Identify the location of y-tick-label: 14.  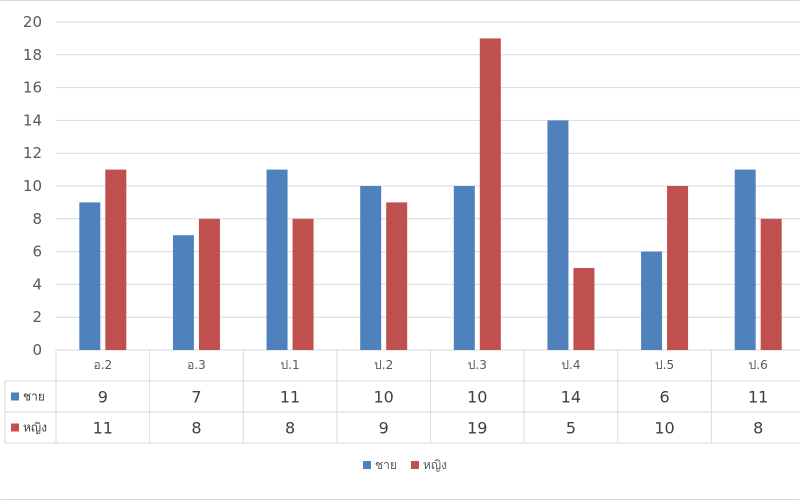
(32, 120).